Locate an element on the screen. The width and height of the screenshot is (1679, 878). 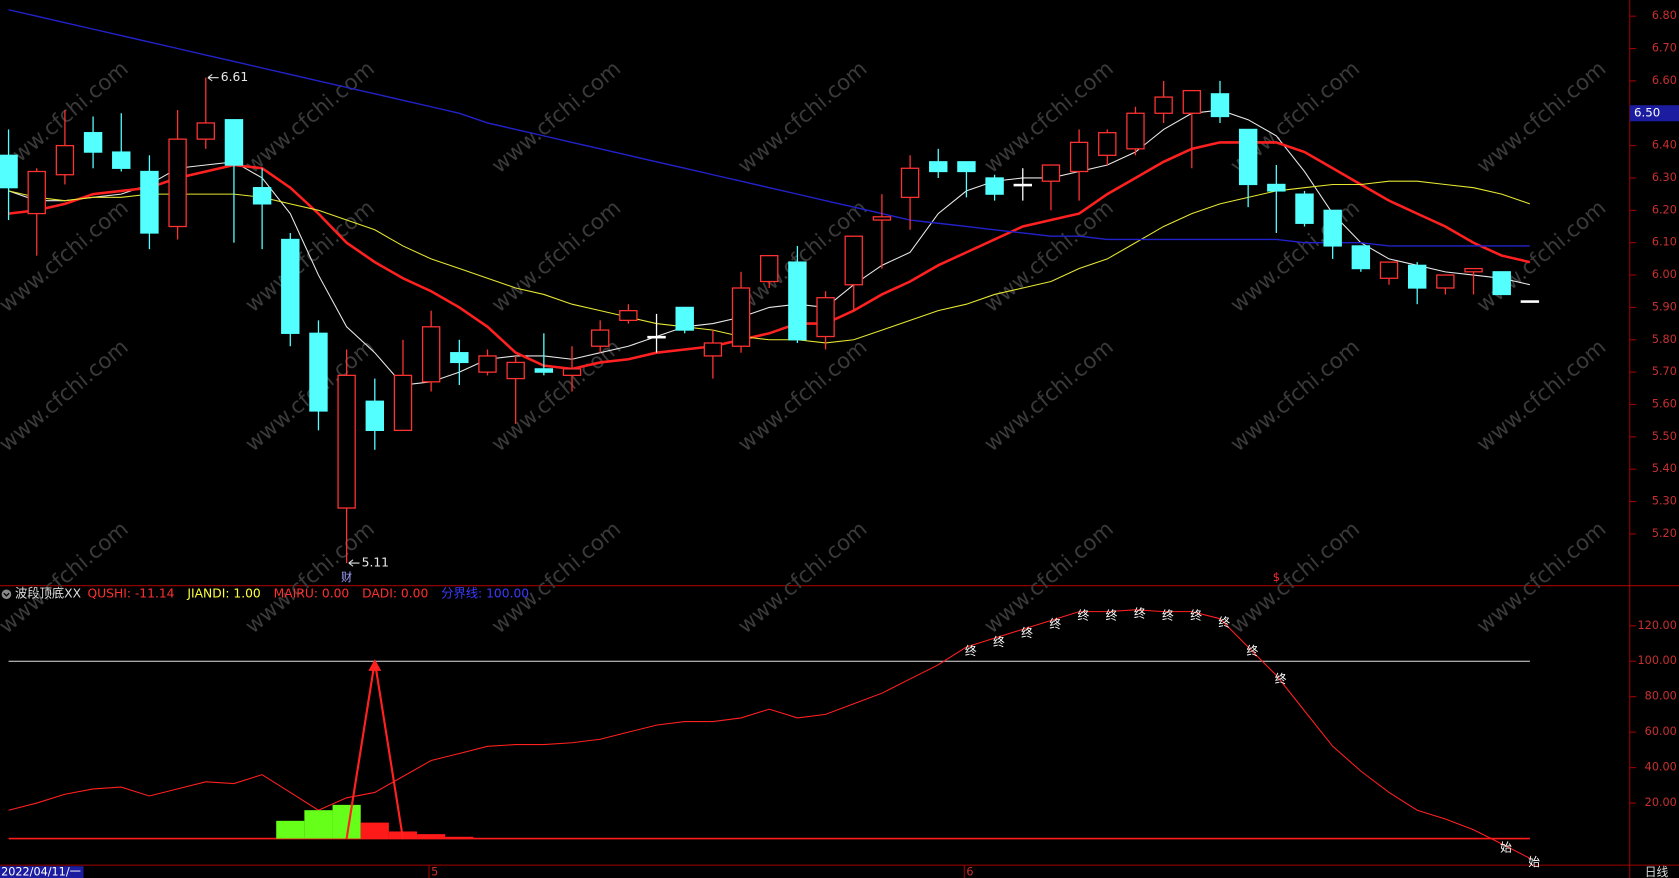
y-tick-label: 6.40 is located at coordinates (1664, 145).